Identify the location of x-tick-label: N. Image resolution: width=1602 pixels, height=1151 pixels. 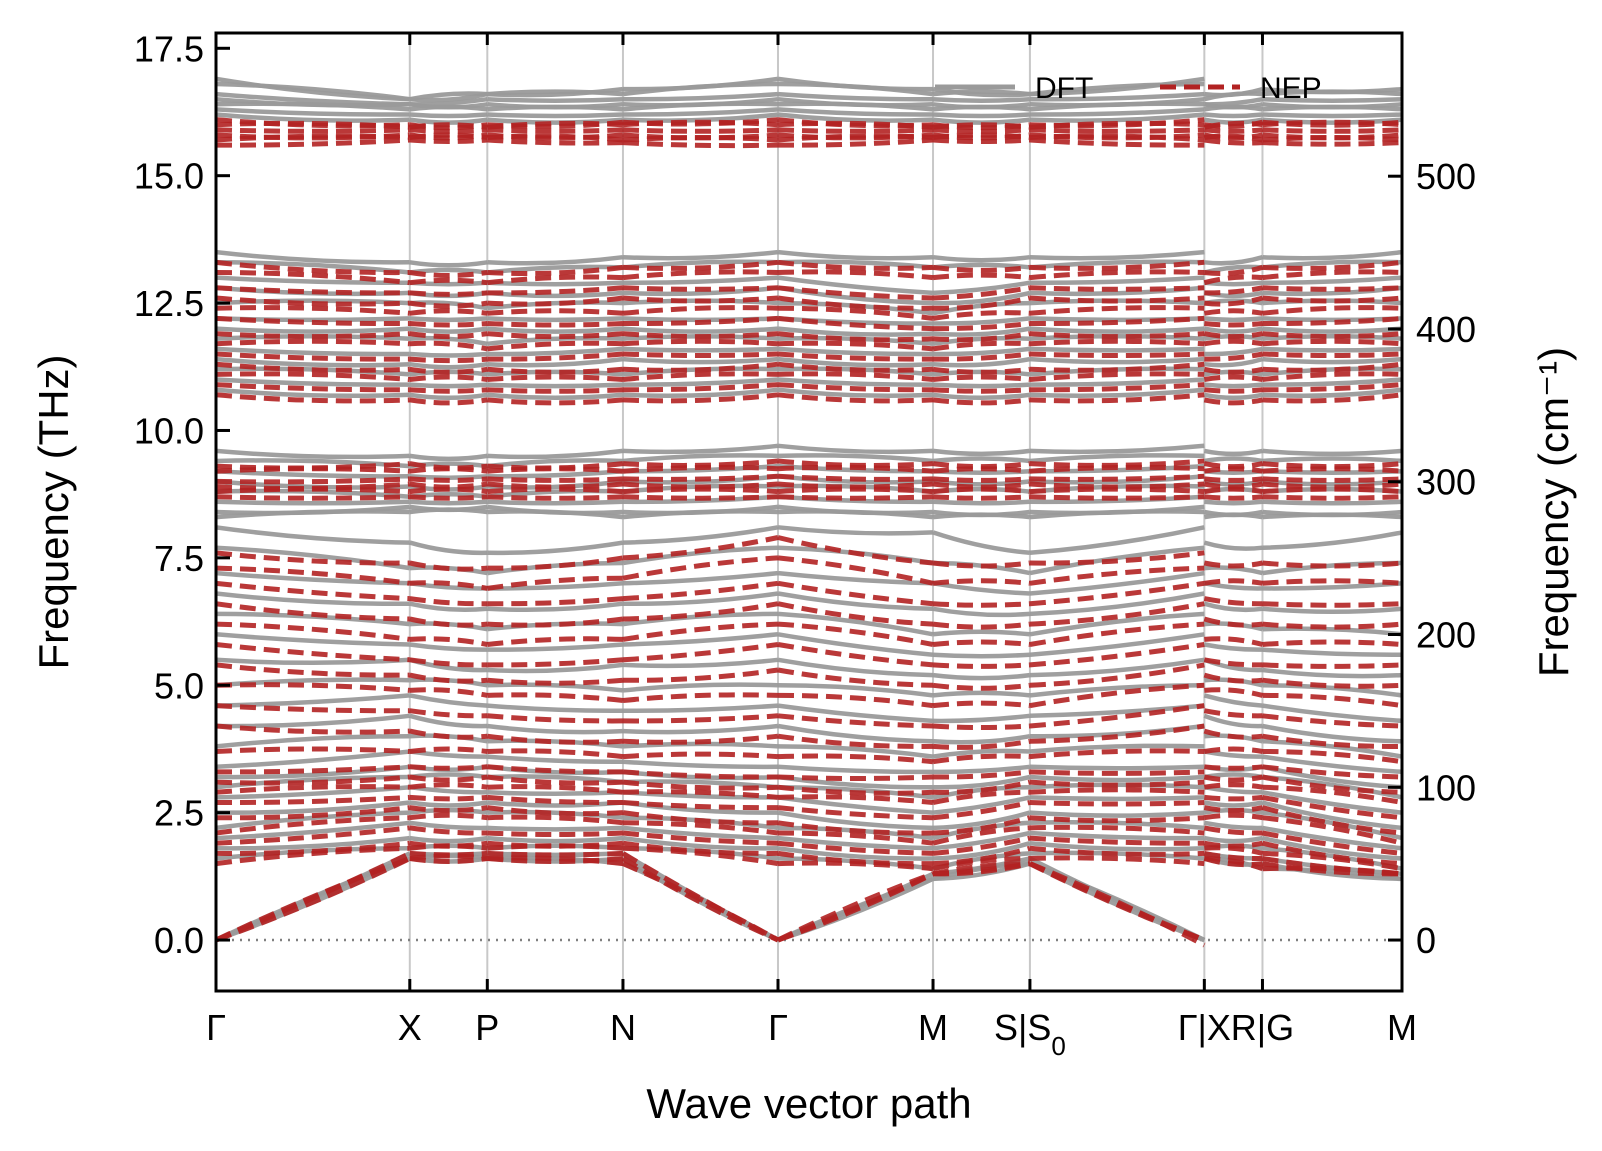
(623, 1027).